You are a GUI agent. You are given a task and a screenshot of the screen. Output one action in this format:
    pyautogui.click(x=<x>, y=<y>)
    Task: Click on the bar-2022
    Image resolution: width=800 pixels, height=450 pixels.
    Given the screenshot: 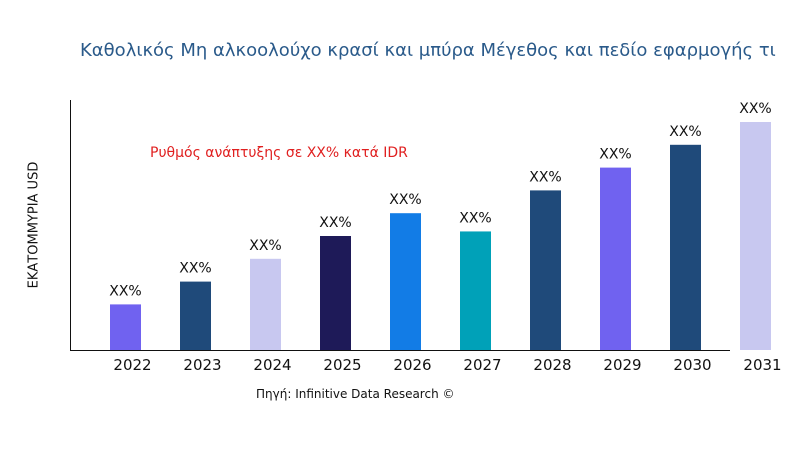 What is the action you would take?
    pyautogui.click(x=125, y=327)
    